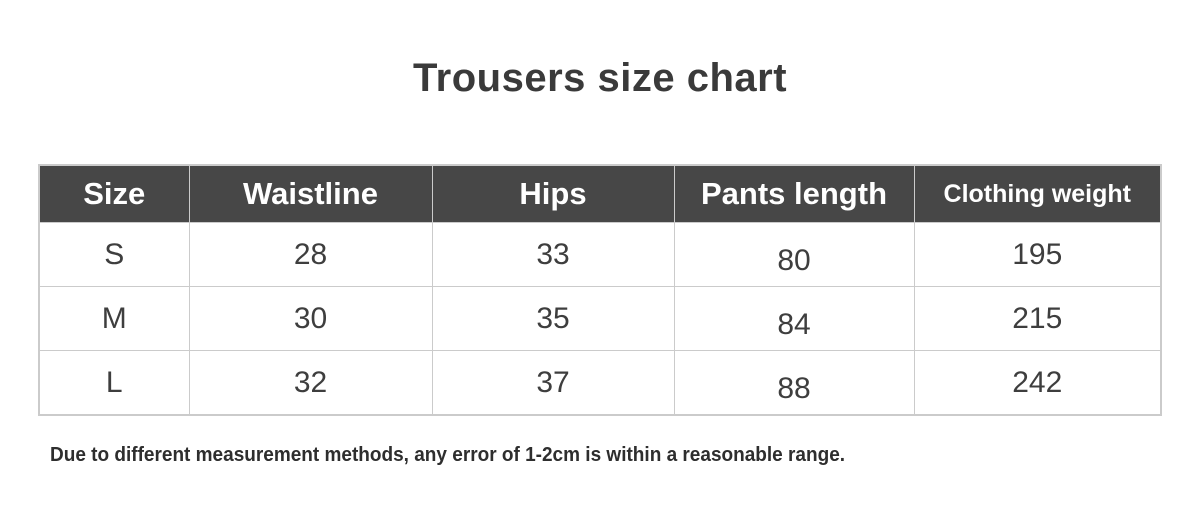 The width and height of the screenshot is (1200, 515). What do you see at coordinates (114, 318) in the screenshot?
I see `size-cell: M` at bounding box center [114, 318].